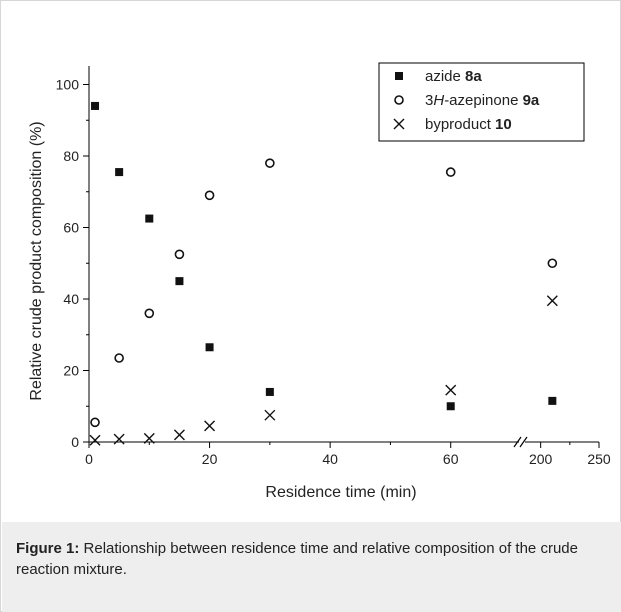 The image size is (621, 612). What do you see at coordinates (72, 263) in the screenshot?
I see `y-axis-ticks: 0 20 40 60 80 100` at bounding box center [72, 263].